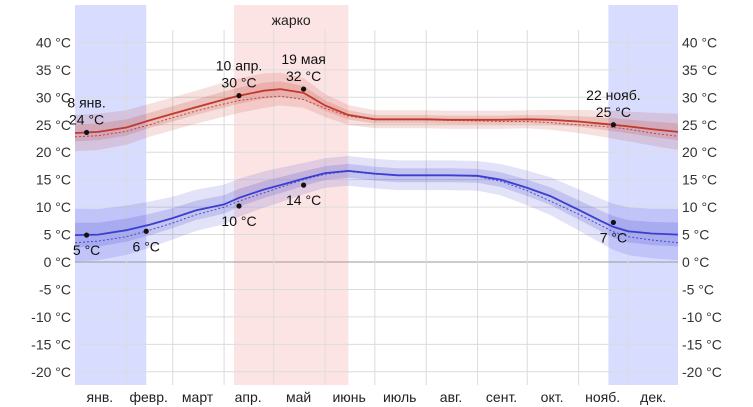 The width and height of the screenshot is (753, 407). What do you see at coordinates (699, 125) in the screenshot?
I see `y-tick-label-right: 25 °C` at bounding box center [699, 125].